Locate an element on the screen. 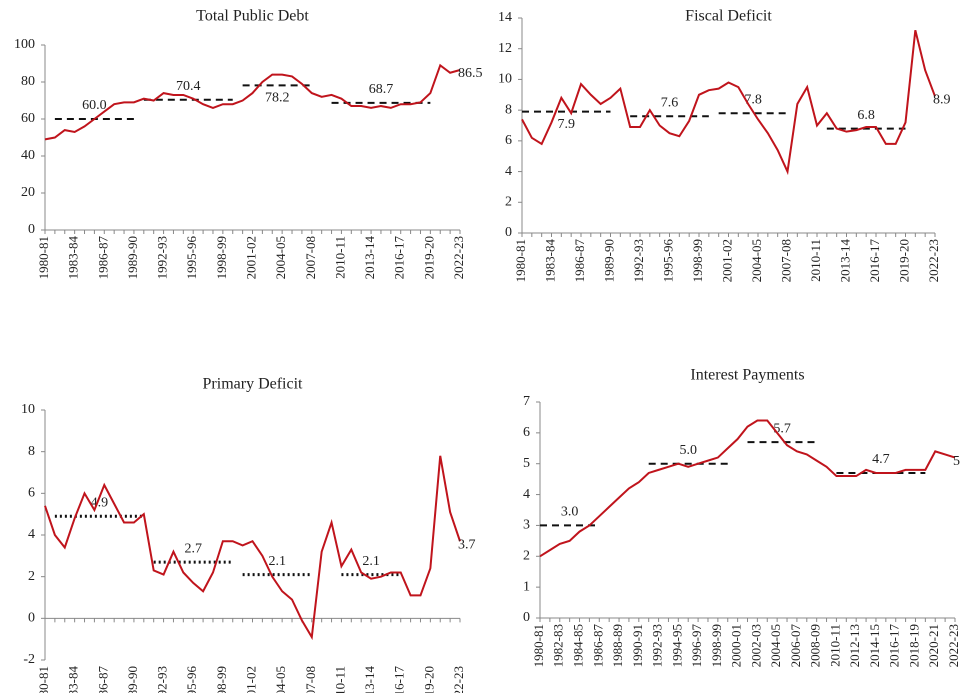 This screenshot has height=693, width=960. y-tick-label: 80 is located at coordinates (28, 81).